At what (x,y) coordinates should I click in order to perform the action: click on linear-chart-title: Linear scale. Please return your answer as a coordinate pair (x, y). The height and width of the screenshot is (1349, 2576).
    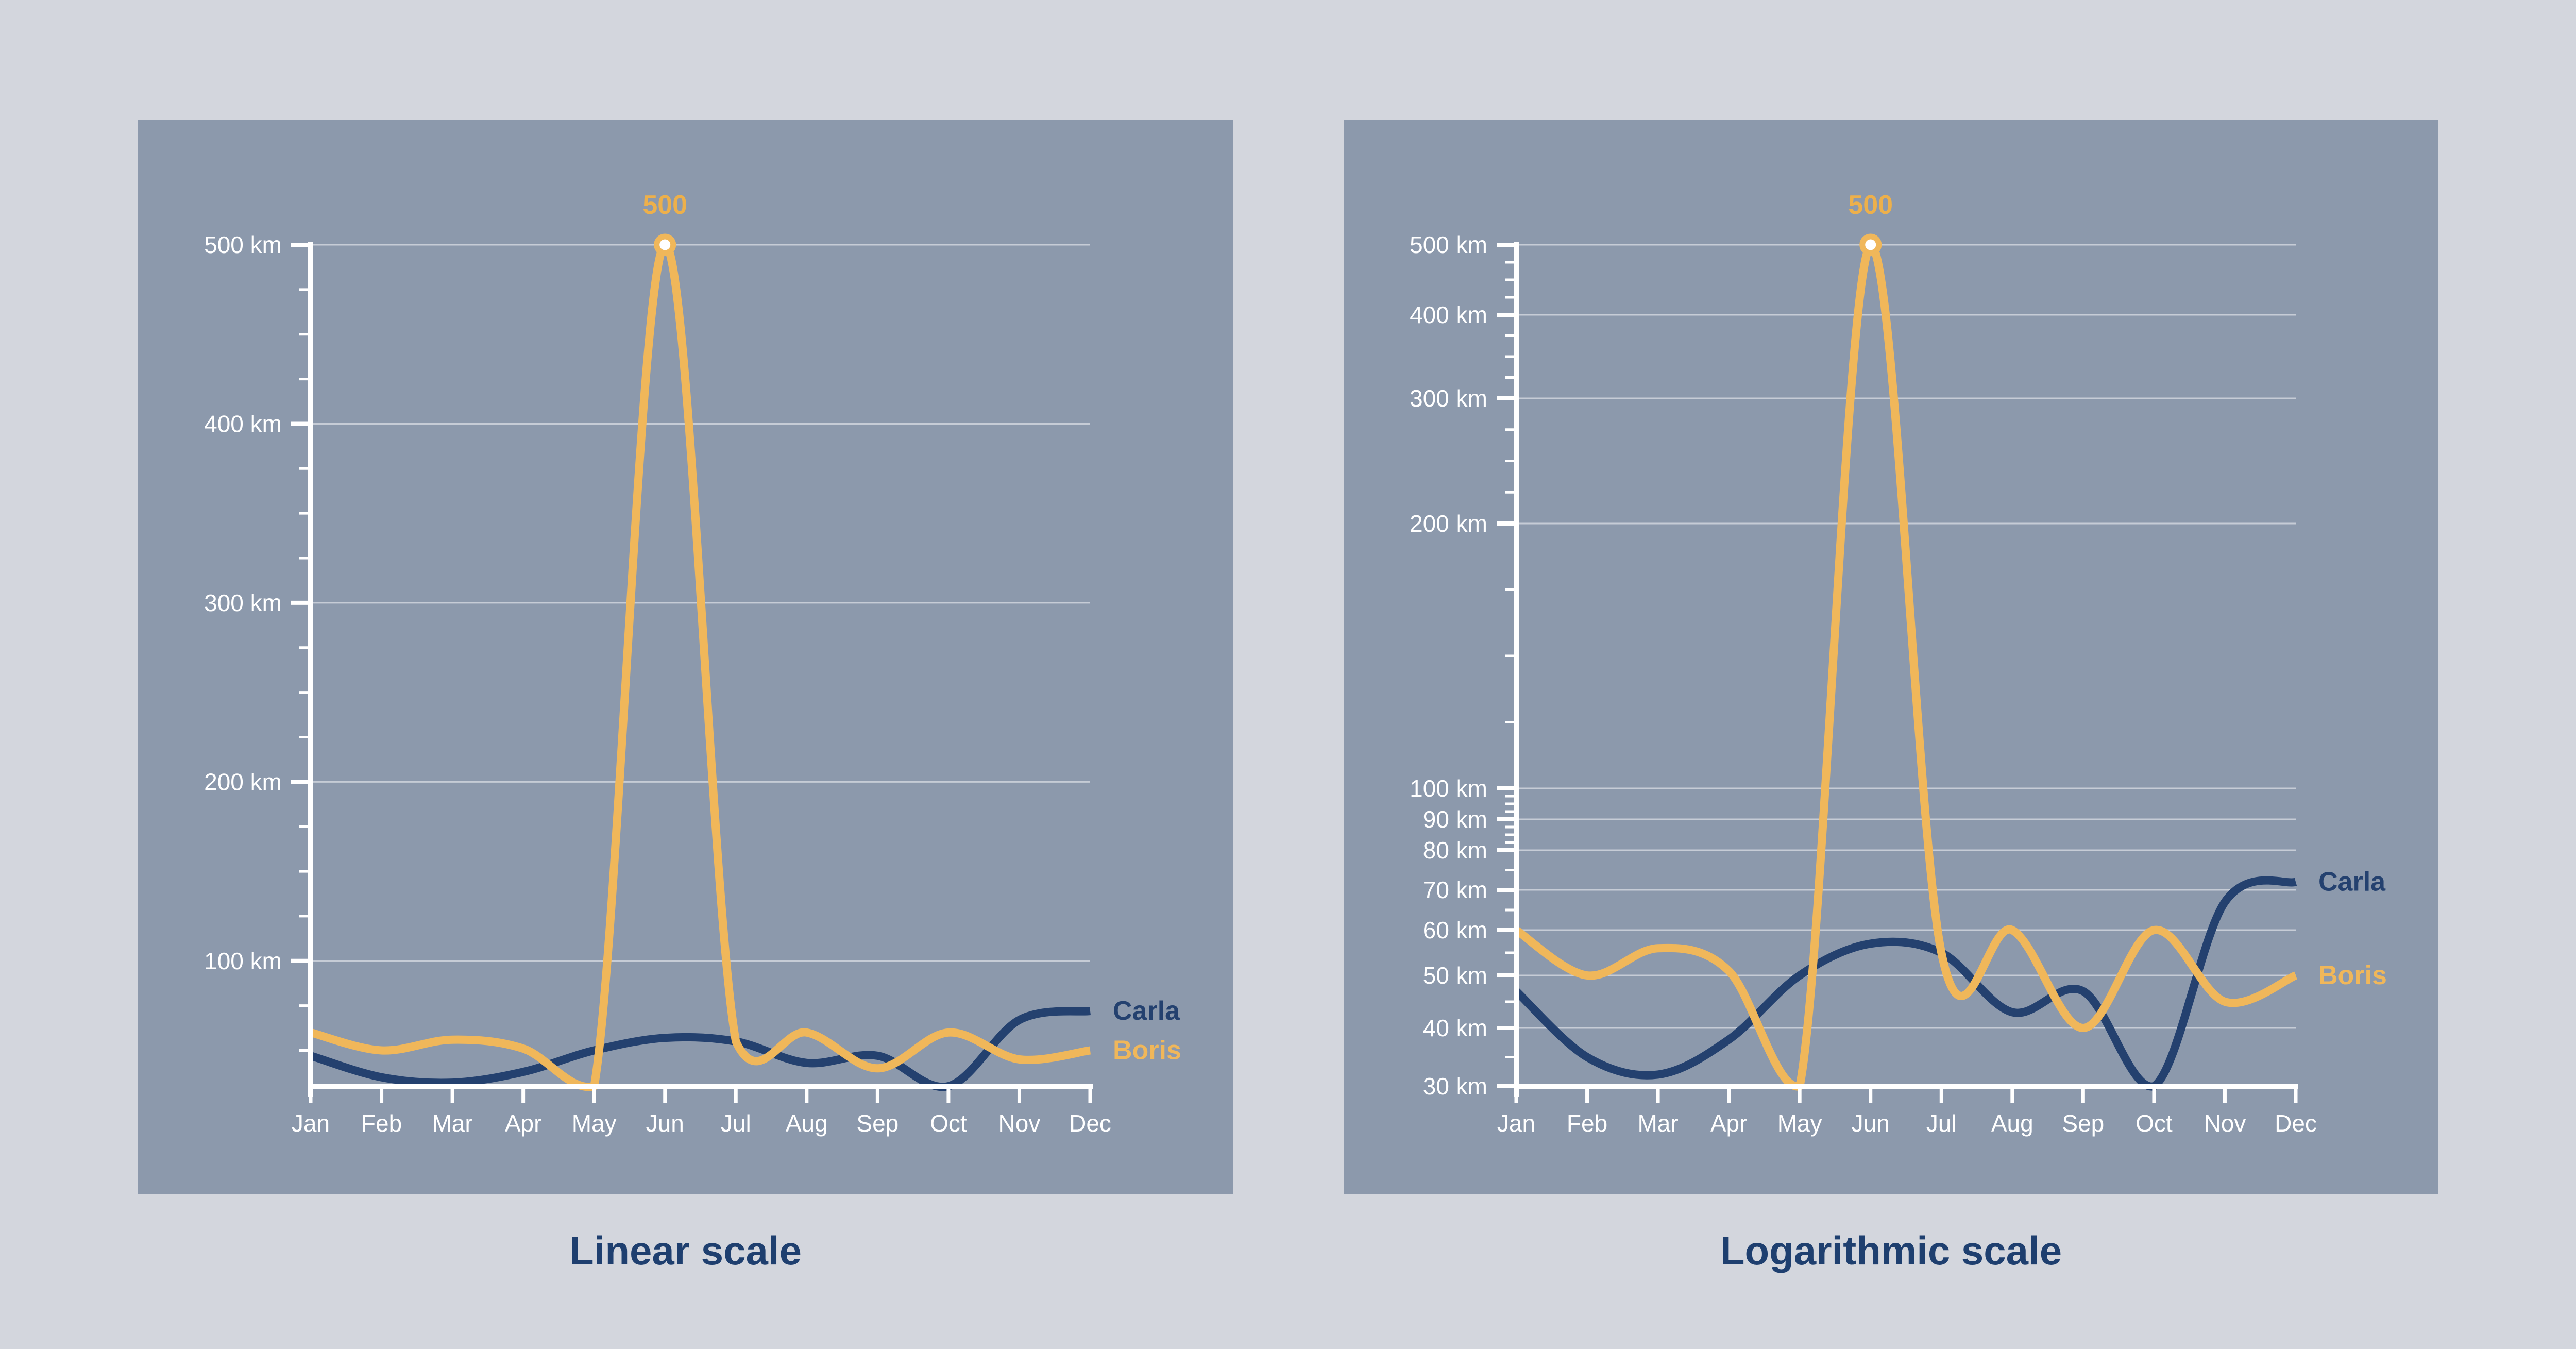
    Looking at the image, I should click on (685, 1250).